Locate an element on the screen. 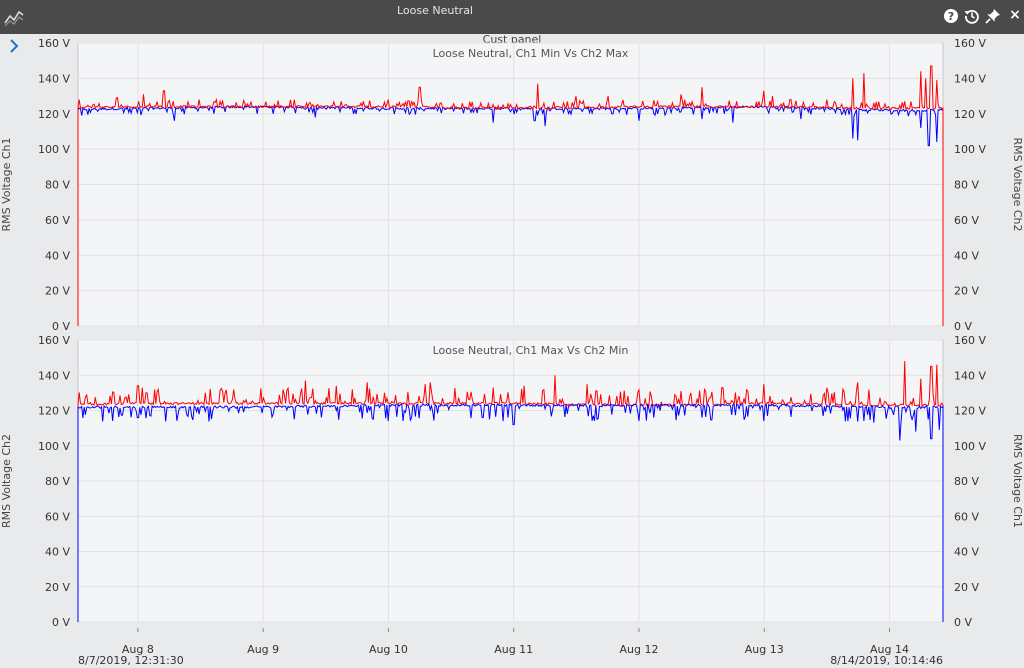 Image resolution: width=1024 pixels, height=668 pixels. x-tick-label: Aug 9 is located at coordinates (263, 649).